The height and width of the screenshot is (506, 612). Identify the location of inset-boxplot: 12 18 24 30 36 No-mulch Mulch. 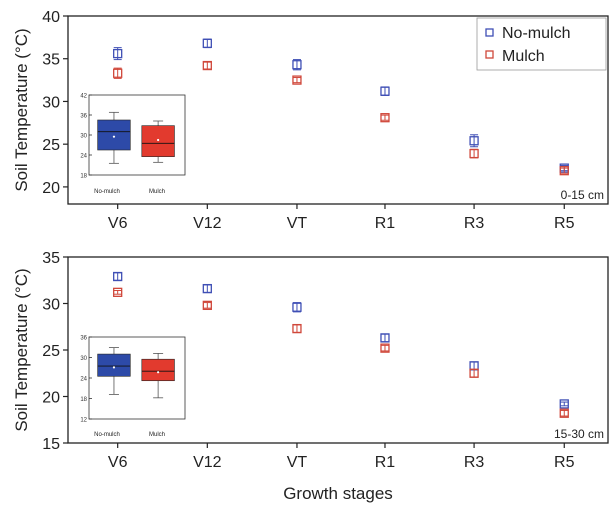
(133, 387).